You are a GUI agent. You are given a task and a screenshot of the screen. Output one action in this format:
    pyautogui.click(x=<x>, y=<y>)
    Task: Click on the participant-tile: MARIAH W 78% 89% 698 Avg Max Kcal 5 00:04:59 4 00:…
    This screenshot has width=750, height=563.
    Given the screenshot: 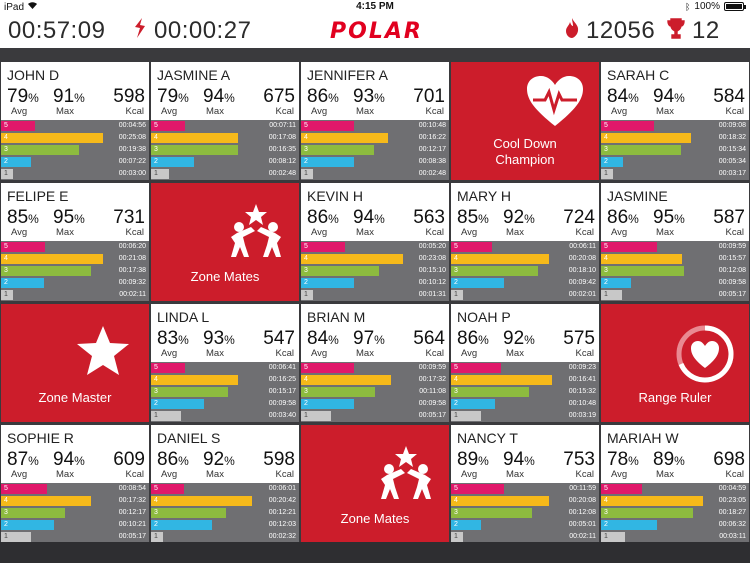 What is the action you would take?
    pyautogui.click(x=675, y=484)
    